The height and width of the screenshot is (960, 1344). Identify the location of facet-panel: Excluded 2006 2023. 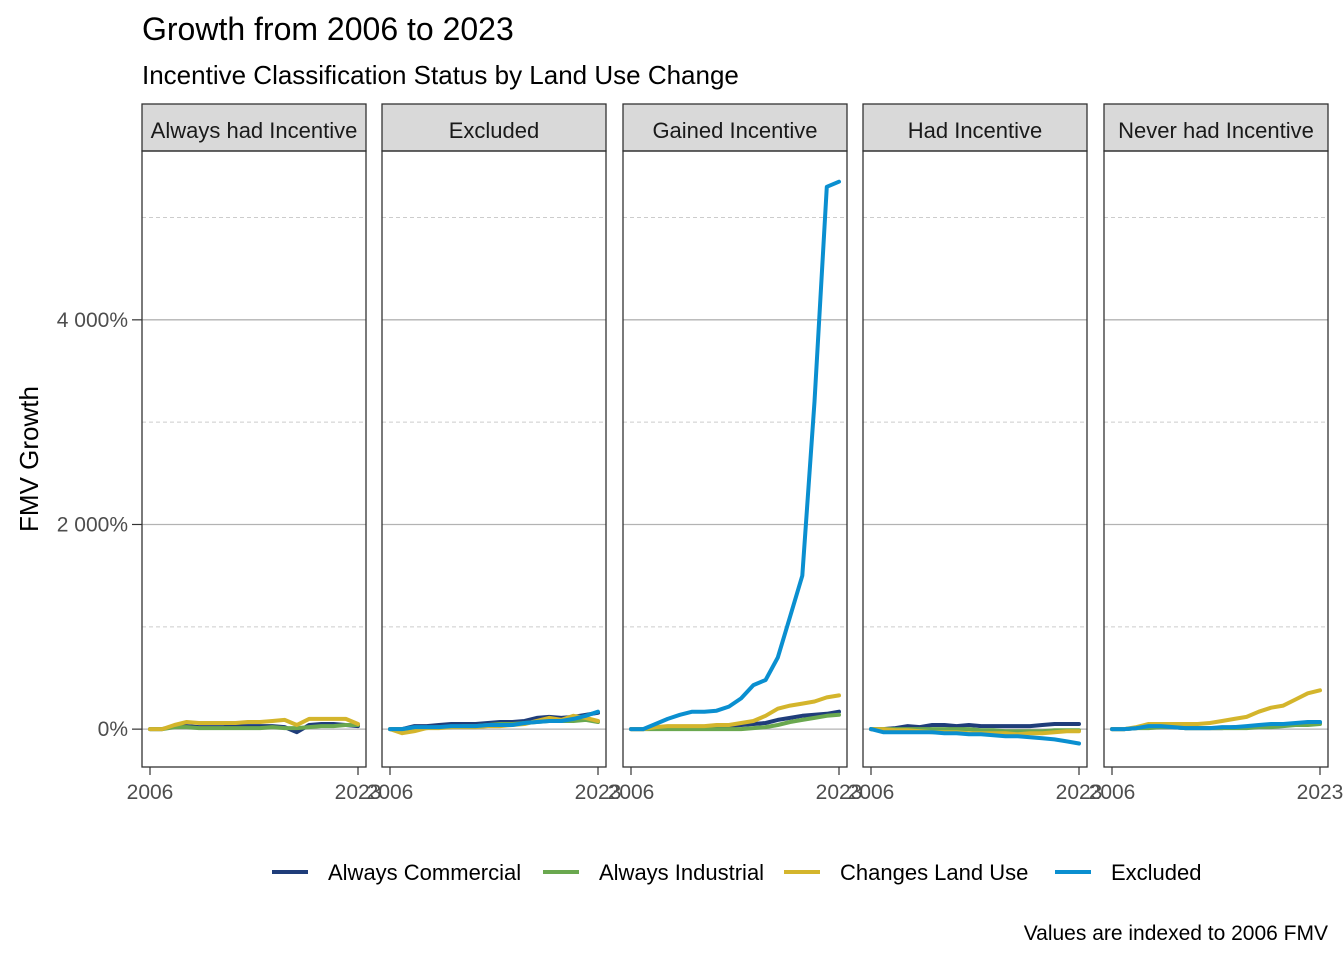
(494, 453).